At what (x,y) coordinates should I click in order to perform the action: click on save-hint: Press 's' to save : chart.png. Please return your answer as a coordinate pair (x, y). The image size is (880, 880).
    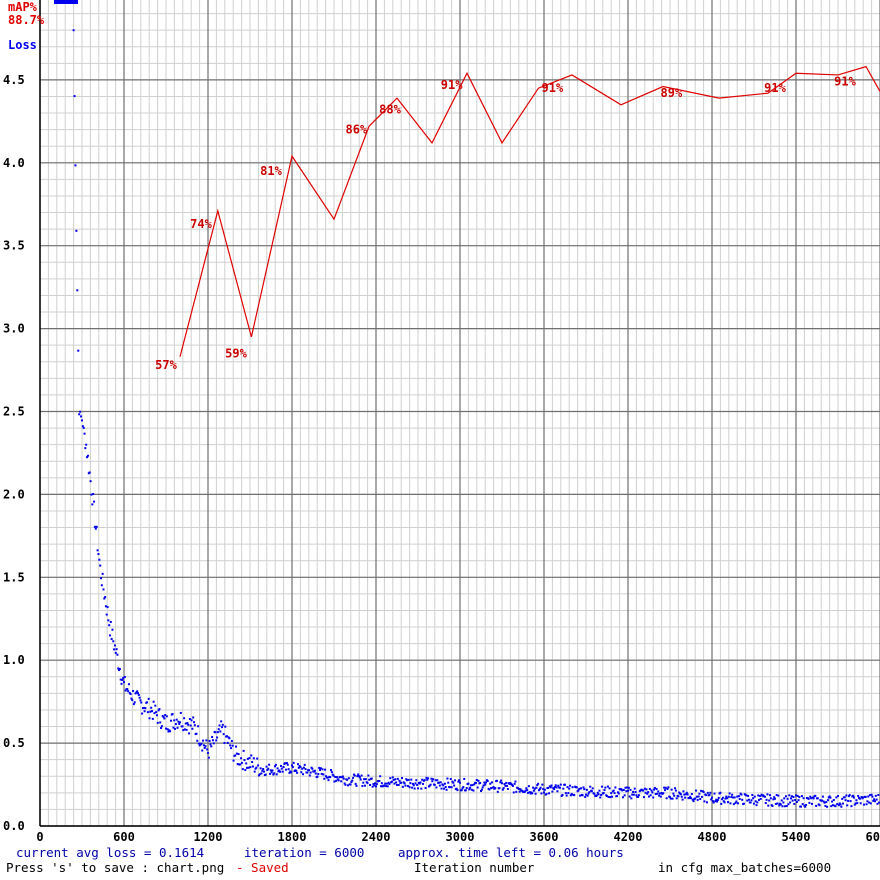
    Looking at the image, I should click on (115, 867).